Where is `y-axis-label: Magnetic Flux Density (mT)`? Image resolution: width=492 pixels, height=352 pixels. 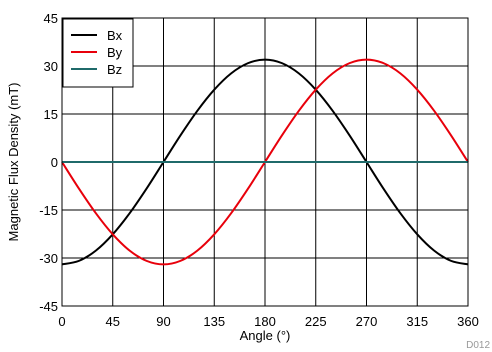 y-axis-label: Magnetic Flux Density (mT) is located at coordinates (13, 162).